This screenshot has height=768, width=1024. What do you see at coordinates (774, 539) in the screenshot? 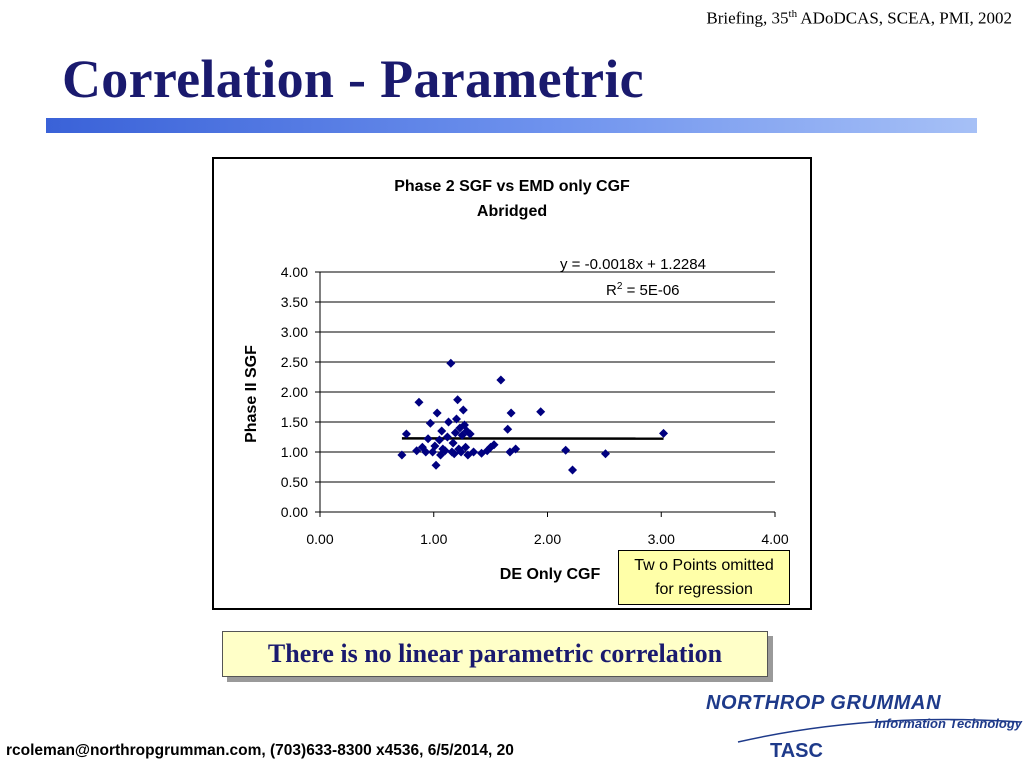
I see `x-tick-label: 4.00` at bounding box center [774, 539].